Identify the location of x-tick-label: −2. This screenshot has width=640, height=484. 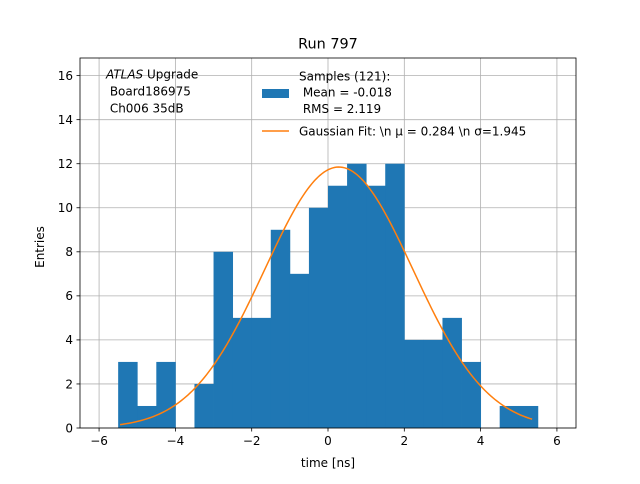
(252, 441).